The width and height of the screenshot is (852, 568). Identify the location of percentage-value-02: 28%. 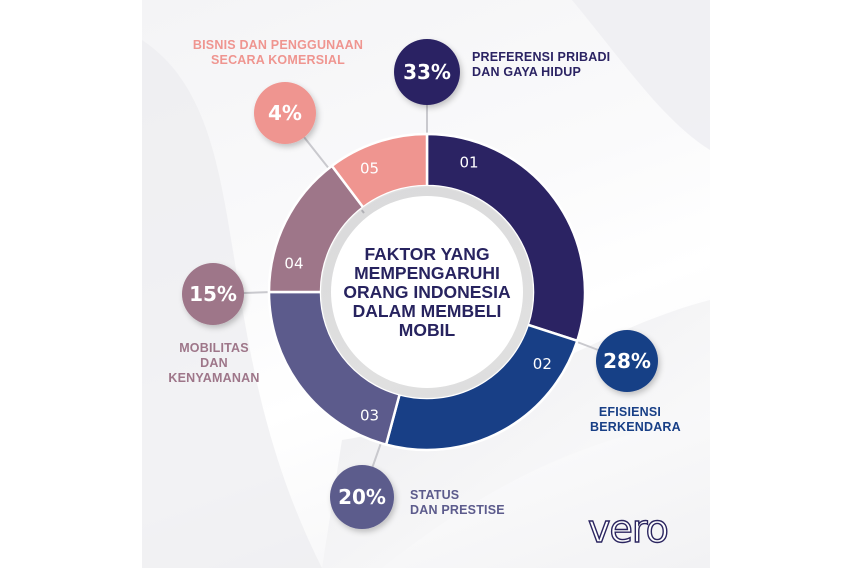
(627, 361).